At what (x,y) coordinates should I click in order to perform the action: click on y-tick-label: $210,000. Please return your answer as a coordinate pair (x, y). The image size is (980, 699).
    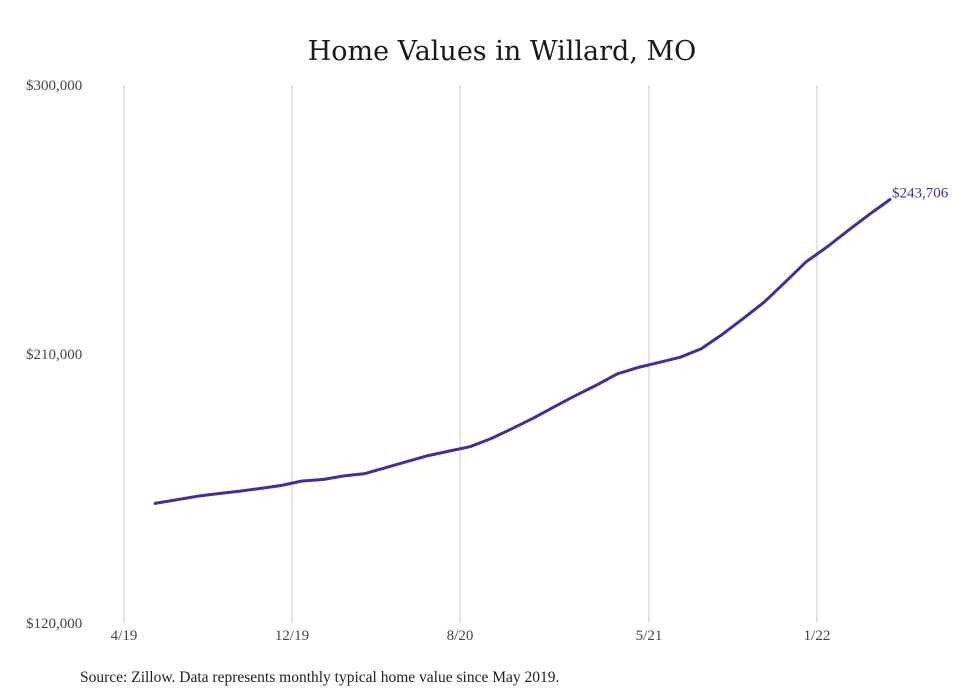
    Looking at the image, I should click on (54, 355).